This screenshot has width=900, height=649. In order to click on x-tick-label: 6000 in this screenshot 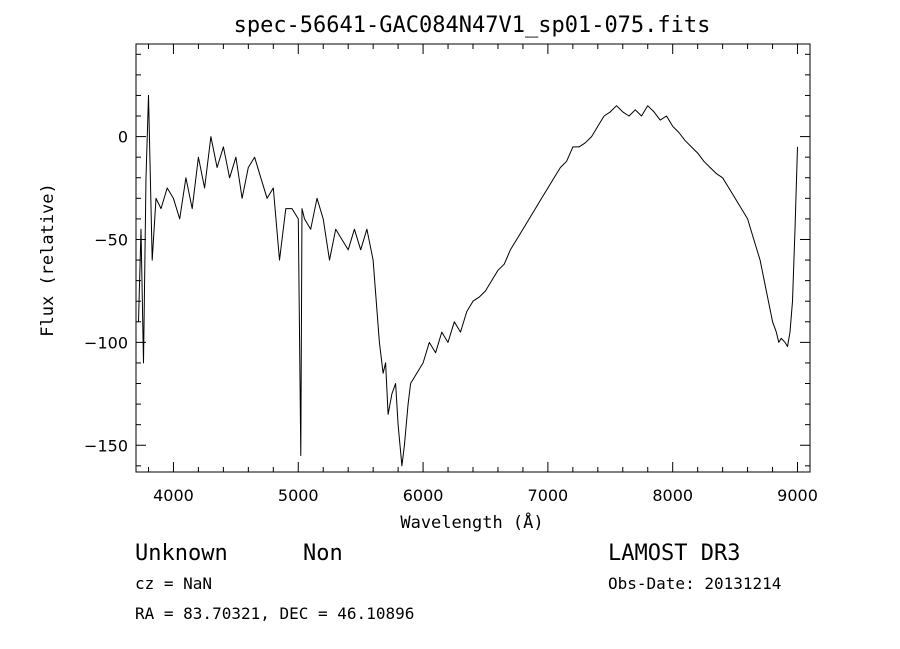, I will do `click(423, 495)`.